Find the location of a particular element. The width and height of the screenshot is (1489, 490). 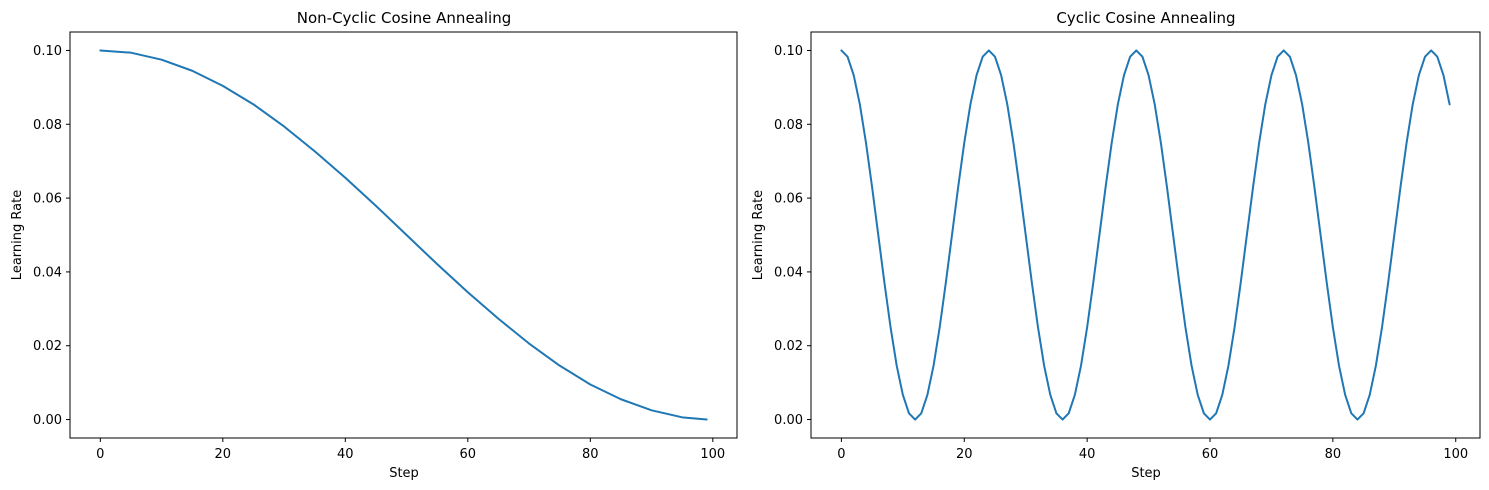

chart-title: Cyclic Cosine Annealing is located at coordinates (1145, 18).